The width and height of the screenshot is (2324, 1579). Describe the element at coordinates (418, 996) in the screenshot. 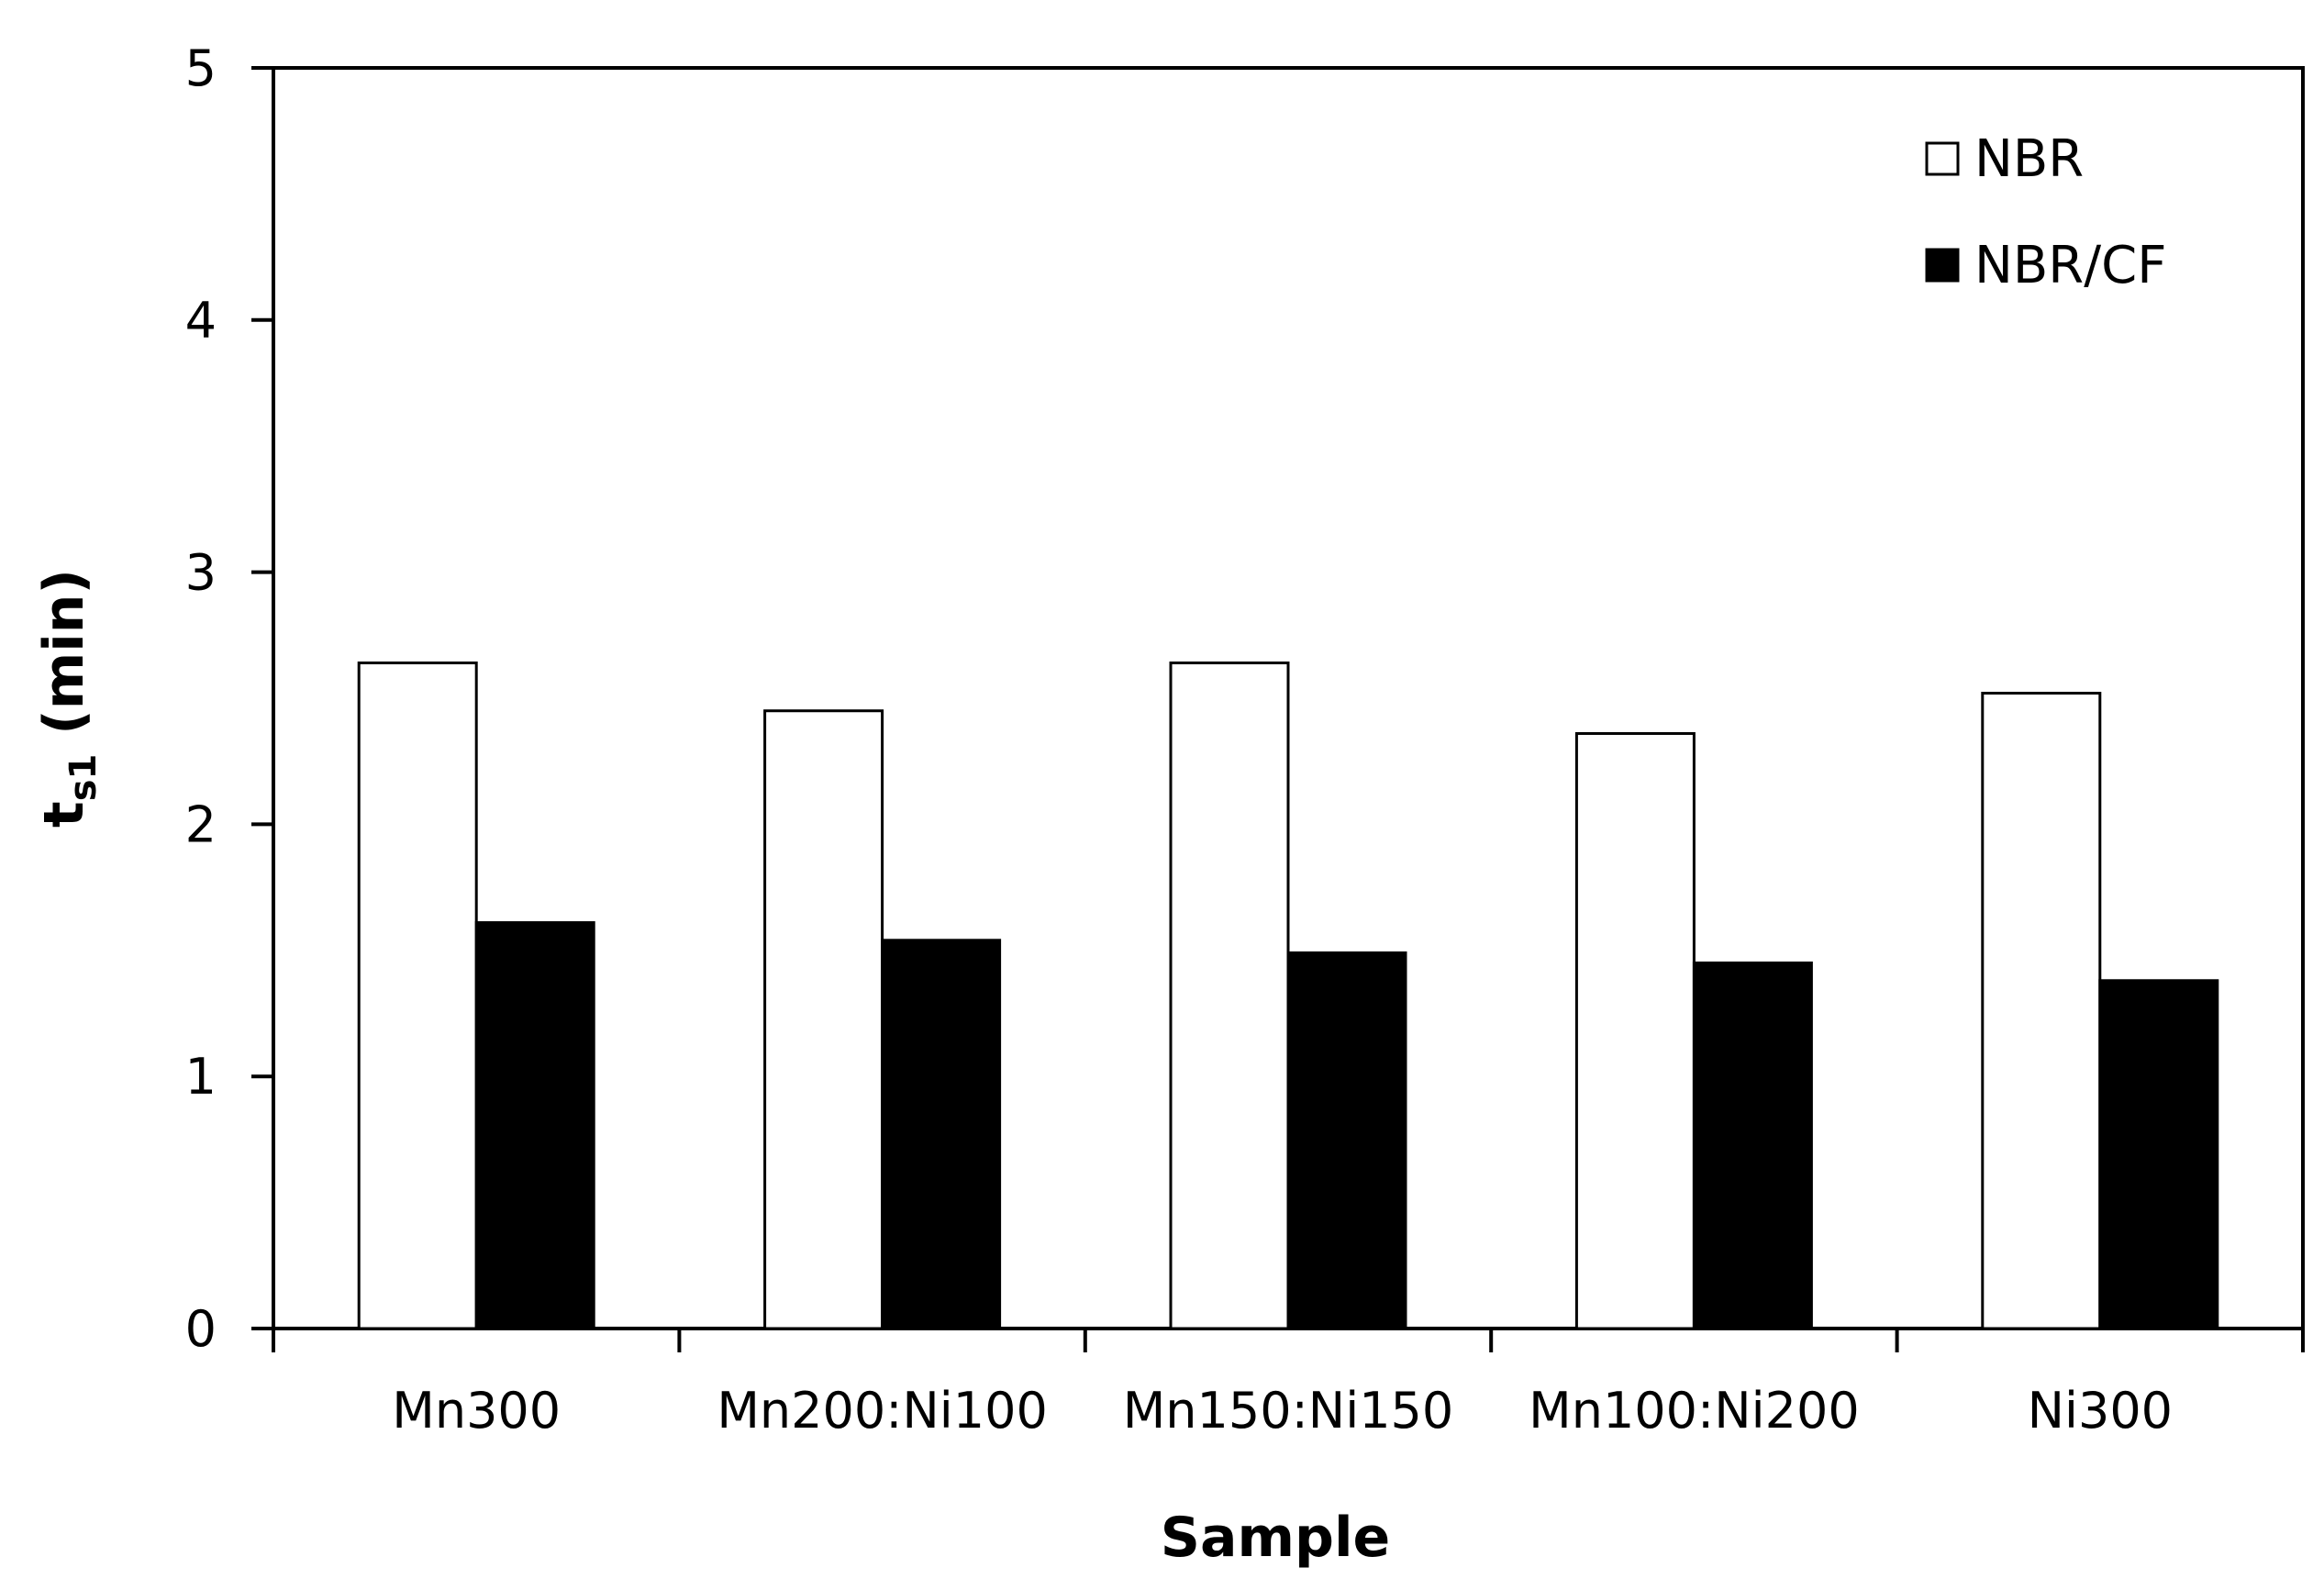

I see `bar-nbr-mn300` at that location.